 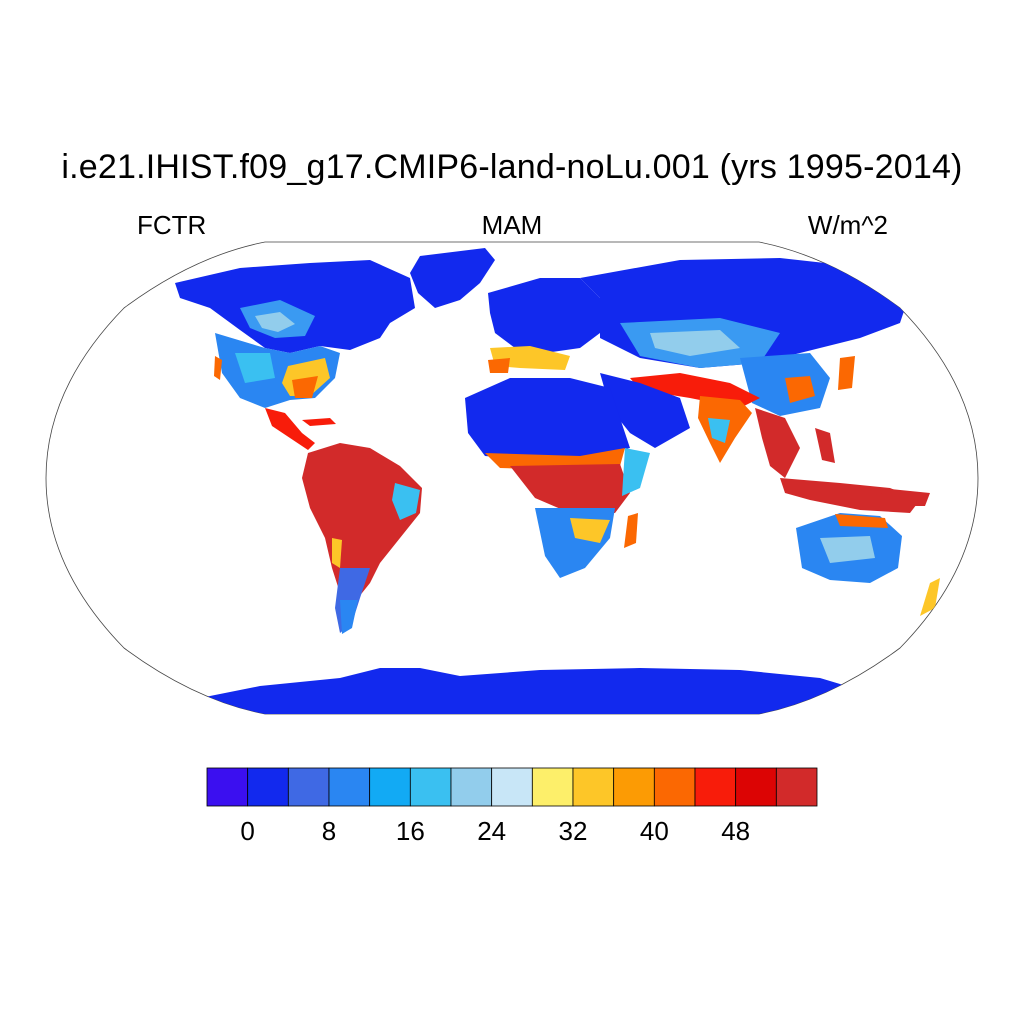 What do you see at coordinates (337, 553) in the screenshot?
I see `andes-warm` at bounding box center [337, 553].